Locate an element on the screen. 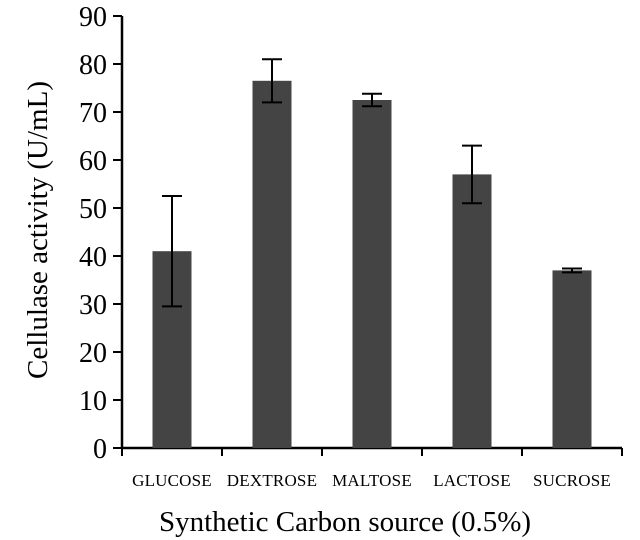 The width and height of the screenshot is (640, 540). x-category-label: DEXTROSE is located at coordinates (272, 480).